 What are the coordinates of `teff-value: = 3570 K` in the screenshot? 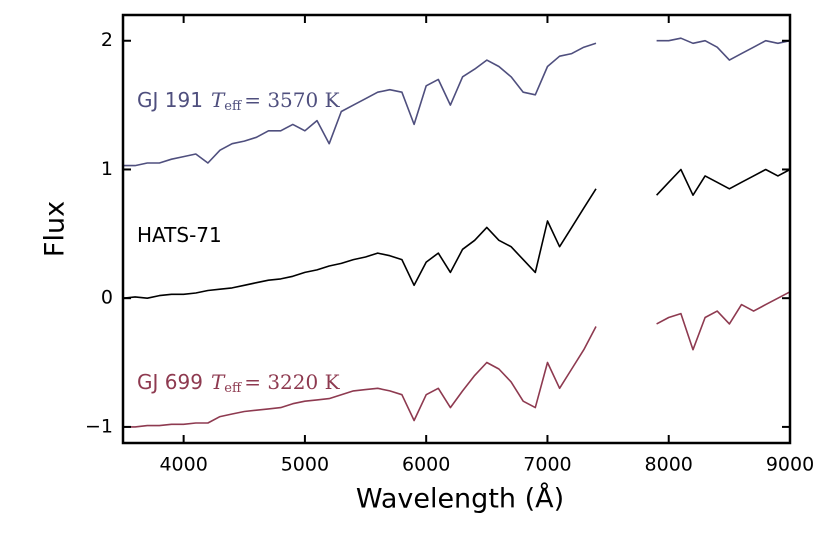 It's located at (292, 100).